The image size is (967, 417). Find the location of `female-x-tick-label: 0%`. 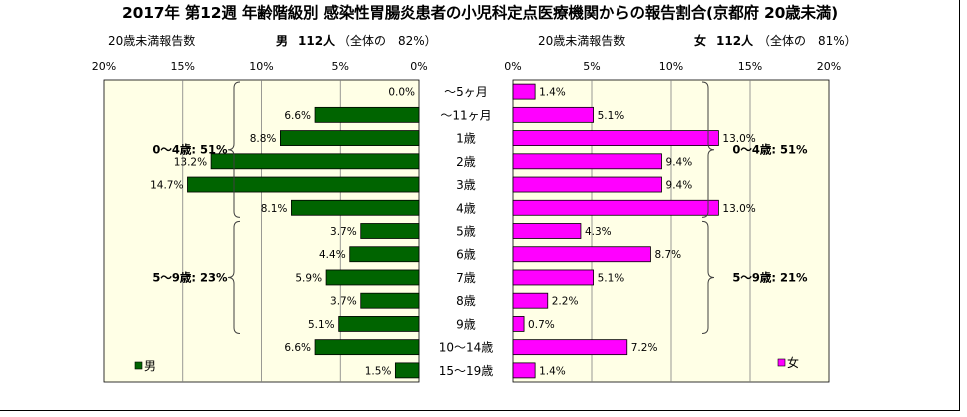

female-x-tick-label: 0% is located at coordinates (512, 66).